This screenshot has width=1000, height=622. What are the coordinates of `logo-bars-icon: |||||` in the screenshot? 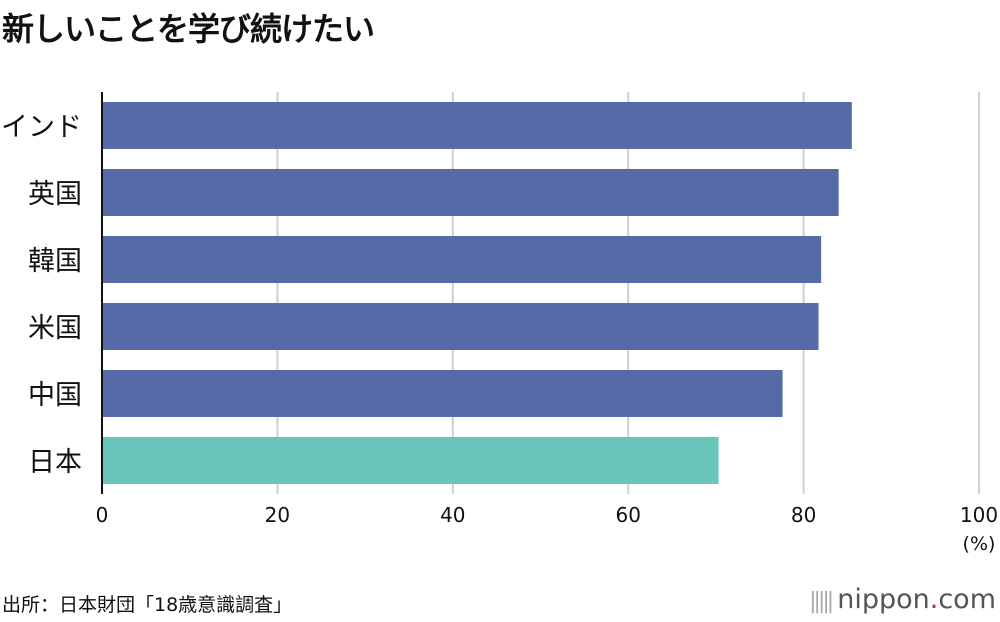 It's located at (821, 601).